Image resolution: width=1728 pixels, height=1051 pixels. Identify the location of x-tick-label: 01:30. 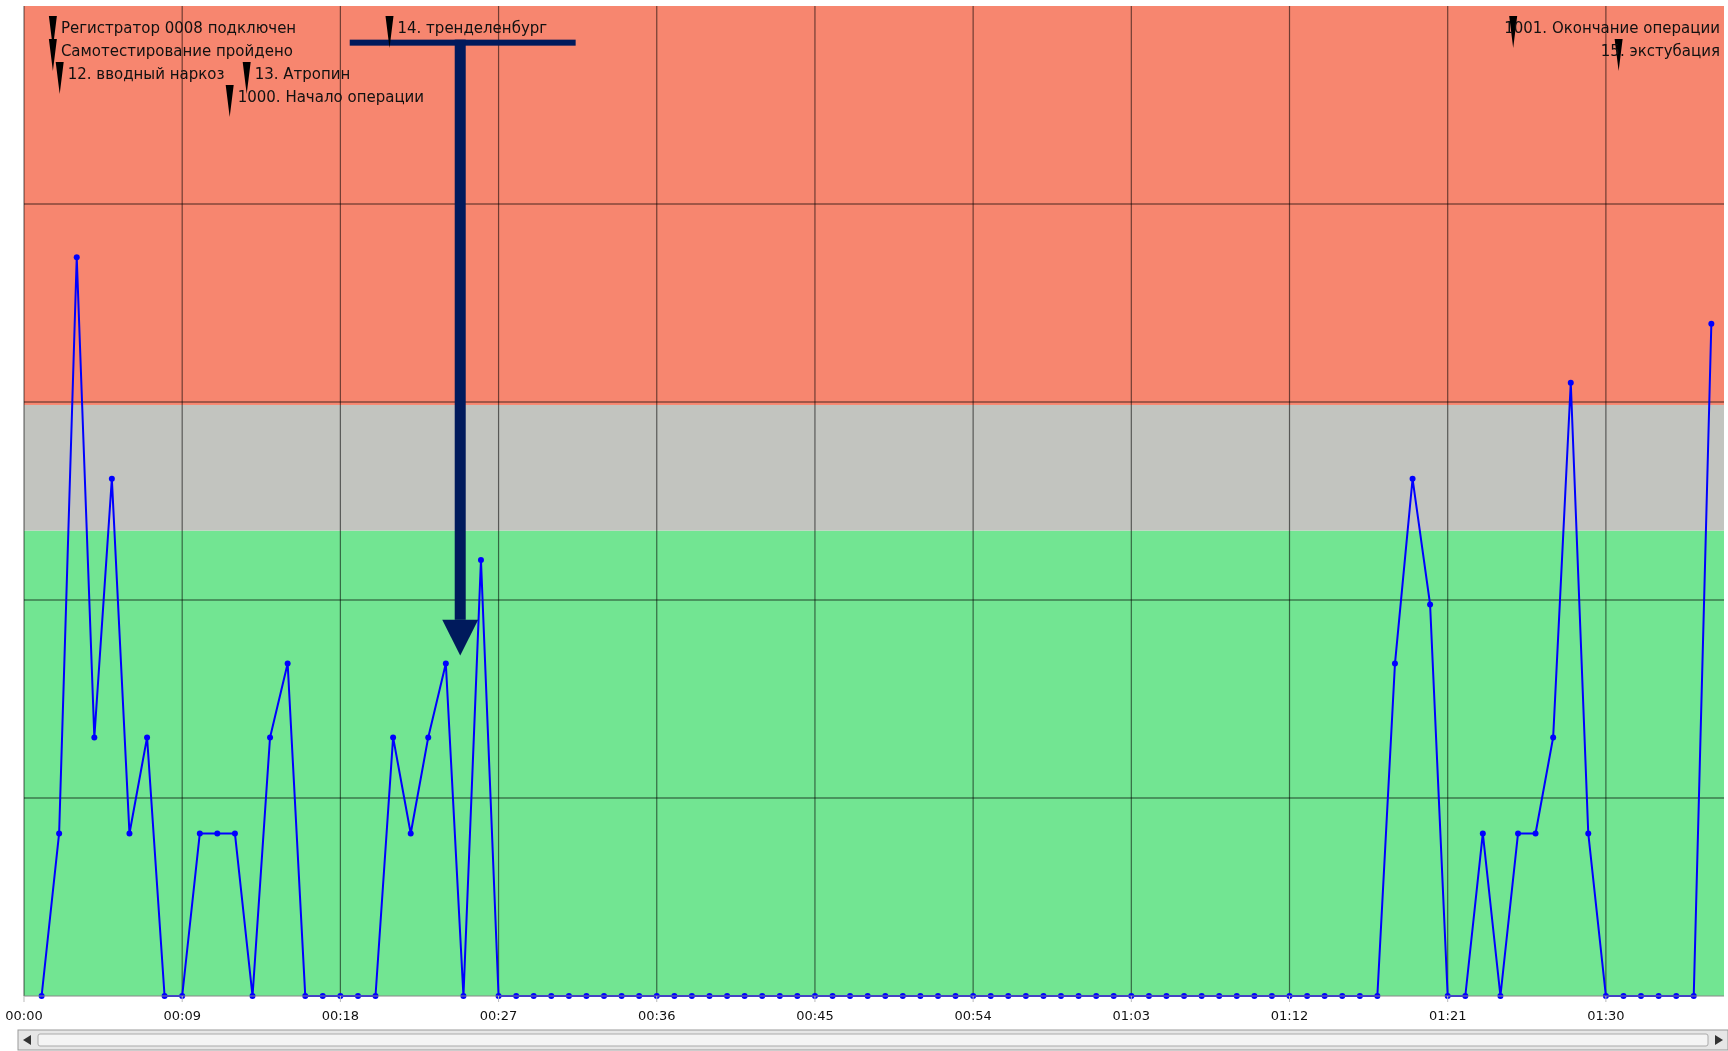
(1606, 1015).